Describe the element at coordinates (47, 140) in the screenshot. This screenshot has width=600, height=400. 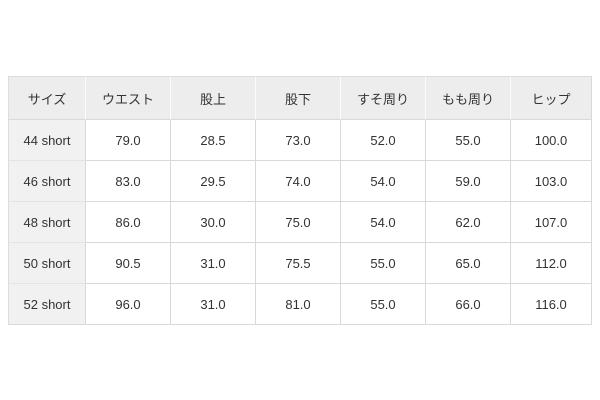
I see `row-header: 44 short` at that location.